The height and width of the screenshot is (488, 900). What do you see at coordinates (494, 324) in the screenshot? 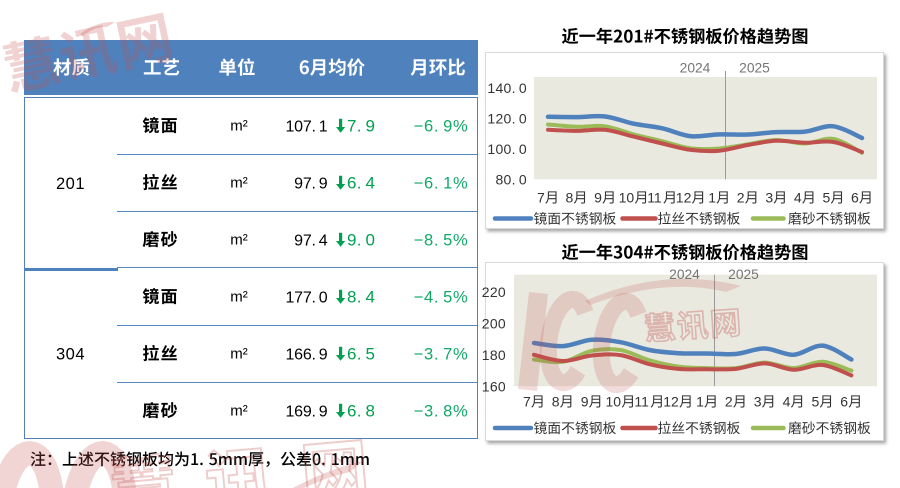
I see `svg-text: 200` at bounding box center [494, 324].